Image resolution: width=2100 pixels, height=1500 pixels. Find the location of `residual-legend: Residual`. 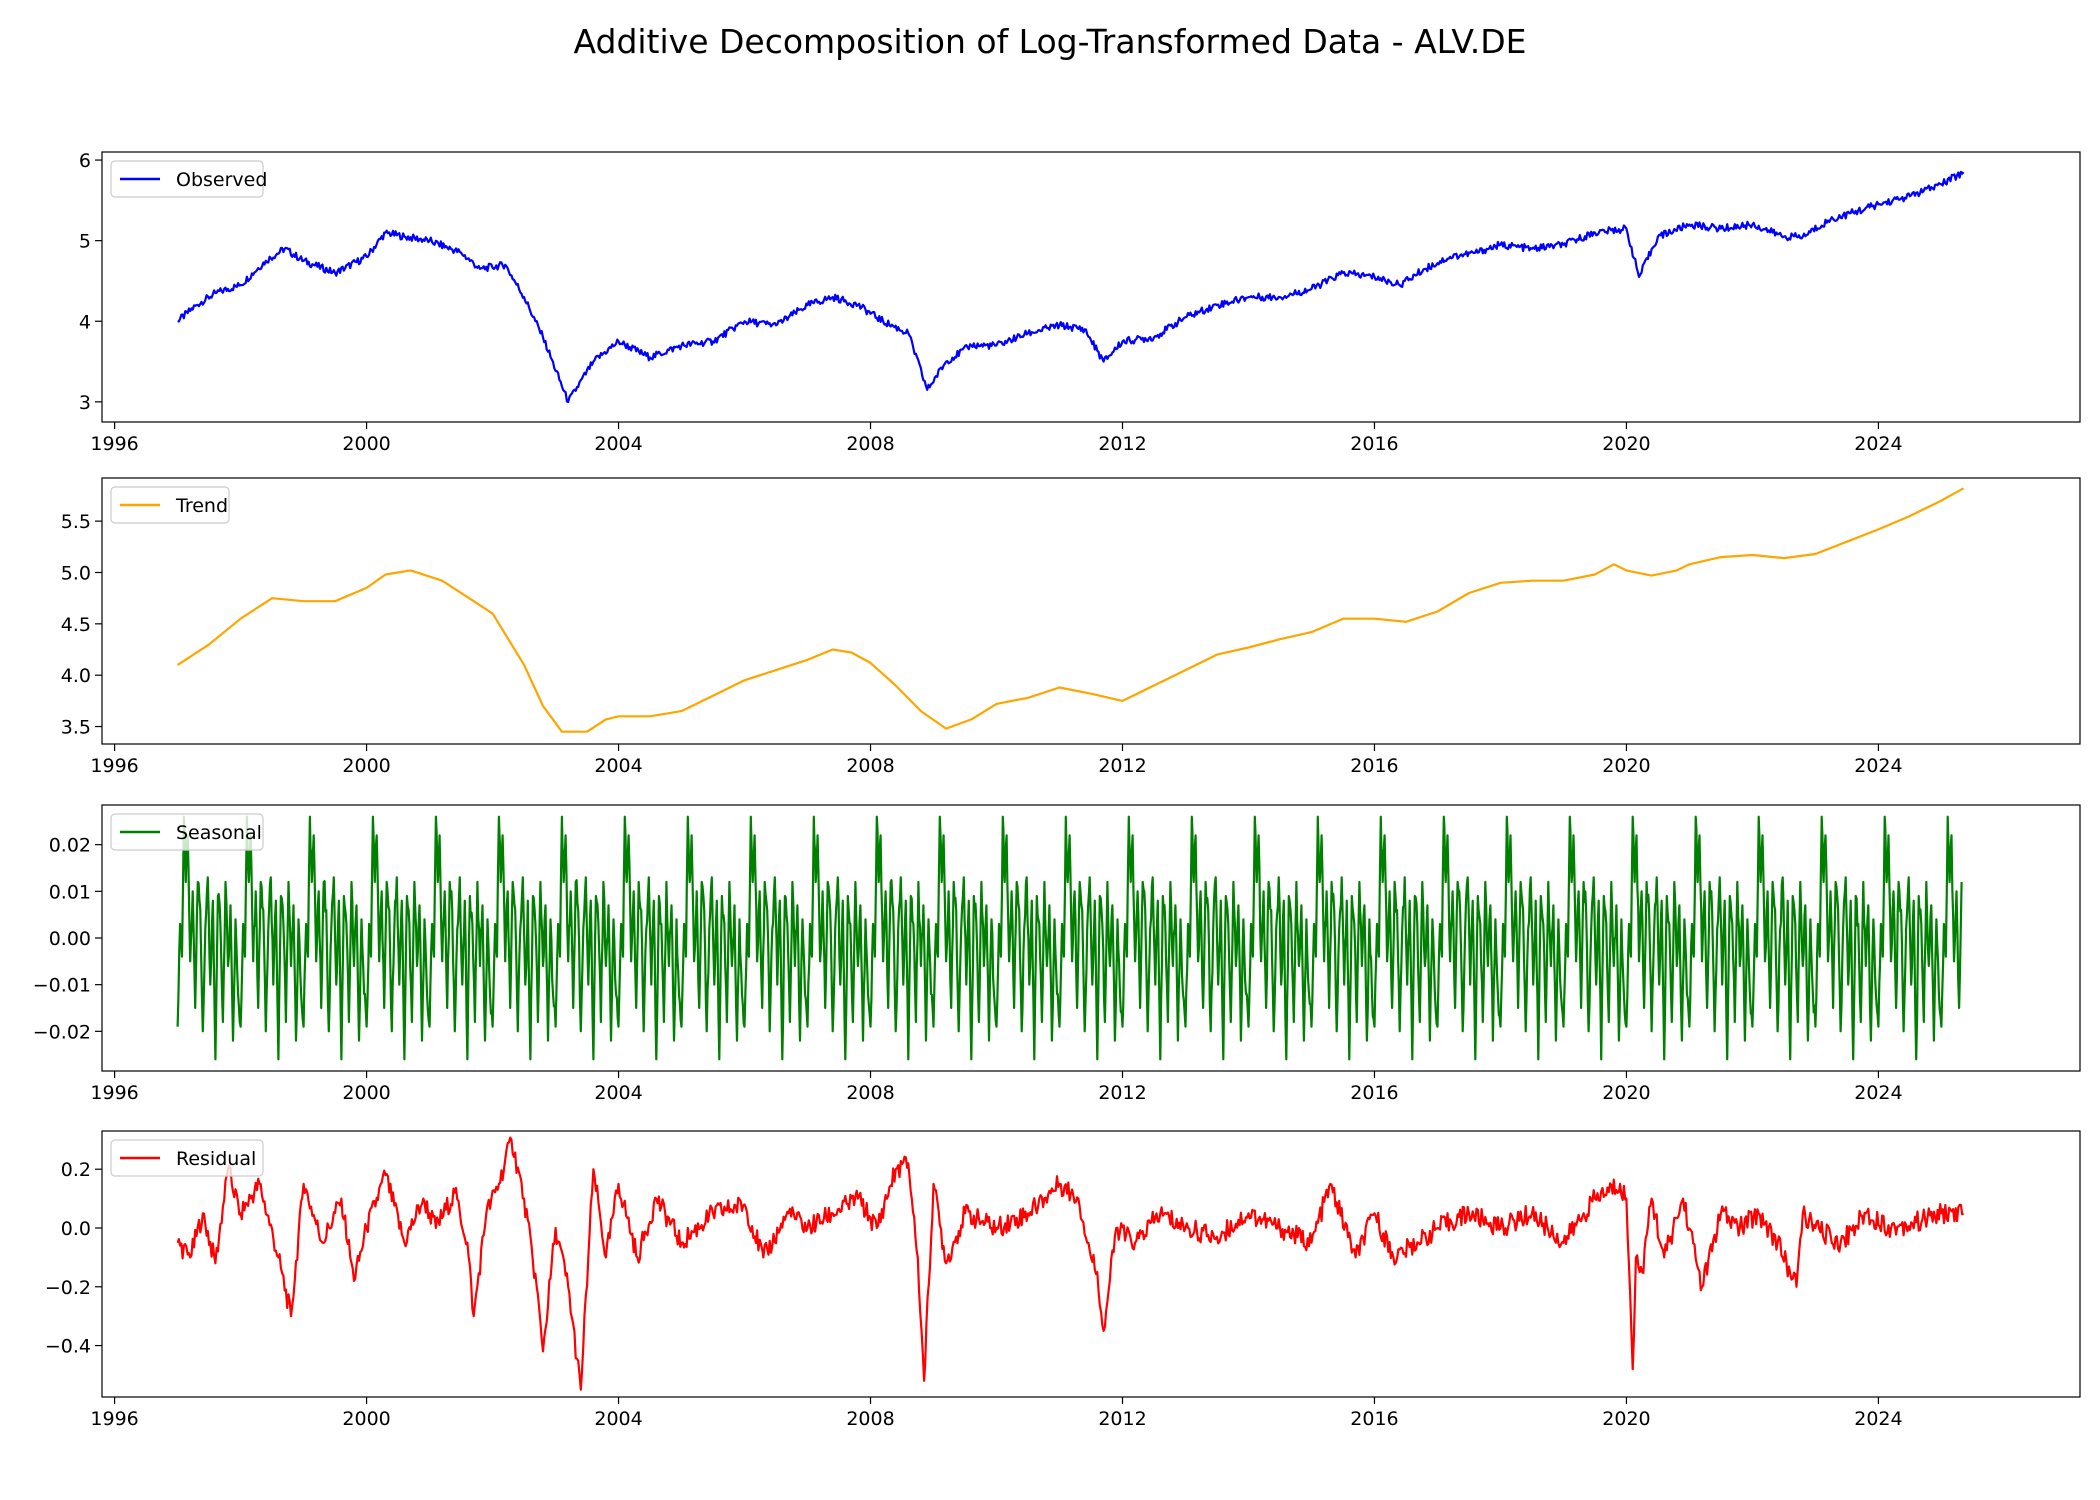

residual-legend: Residual is located at coordinates (187, 1158).